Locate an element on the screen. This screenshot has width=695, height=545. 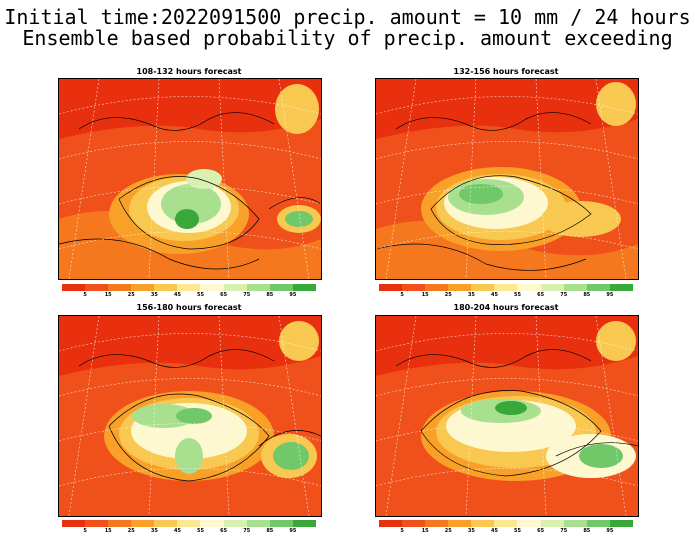
panel-1-title: 108-132 hours forecast is located at coordinates (189, 71).